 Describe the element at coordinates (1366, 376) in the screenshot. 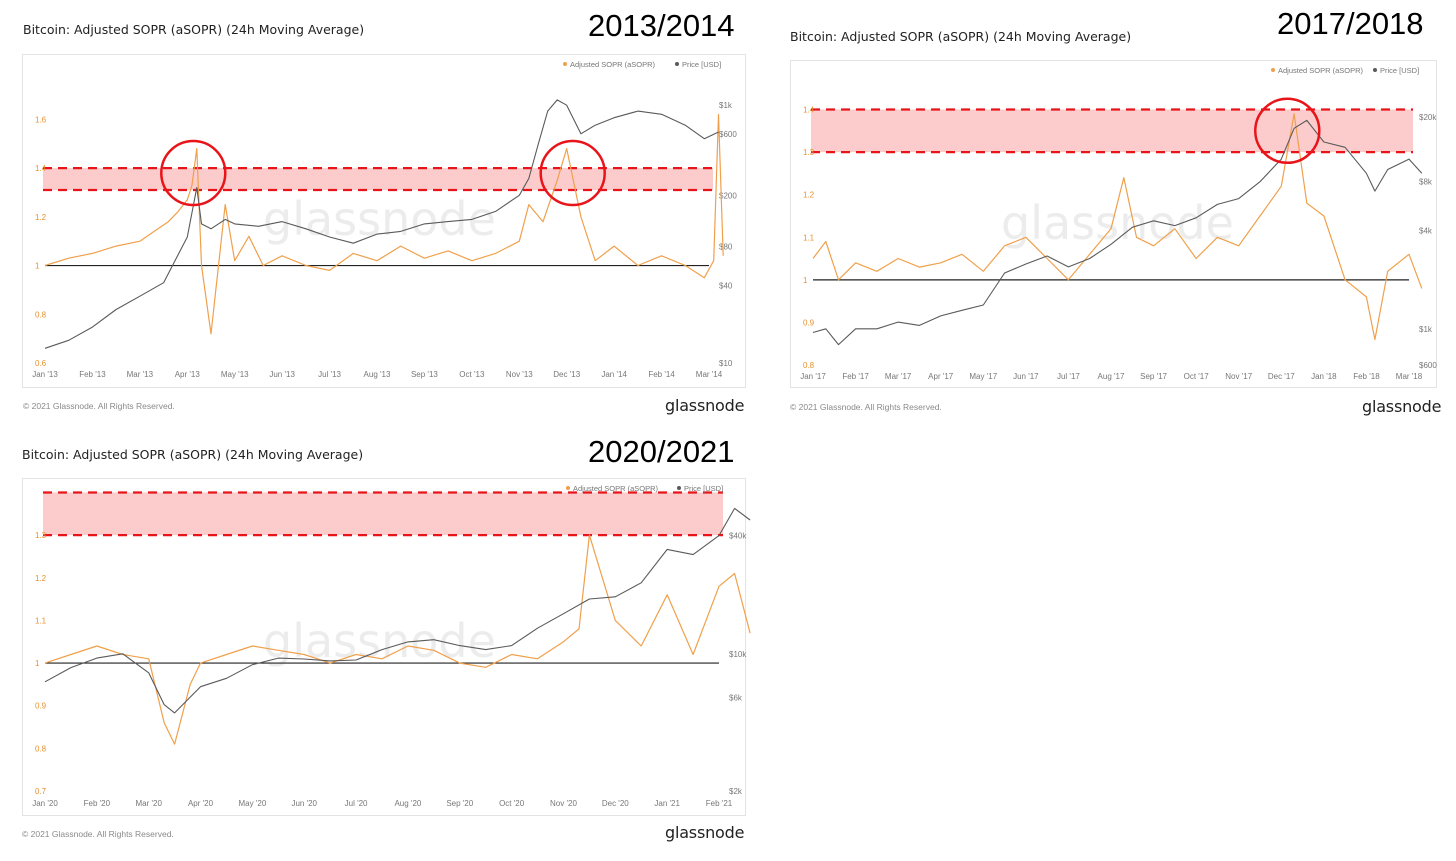

I see `x-tick: Feb '18` at that location.